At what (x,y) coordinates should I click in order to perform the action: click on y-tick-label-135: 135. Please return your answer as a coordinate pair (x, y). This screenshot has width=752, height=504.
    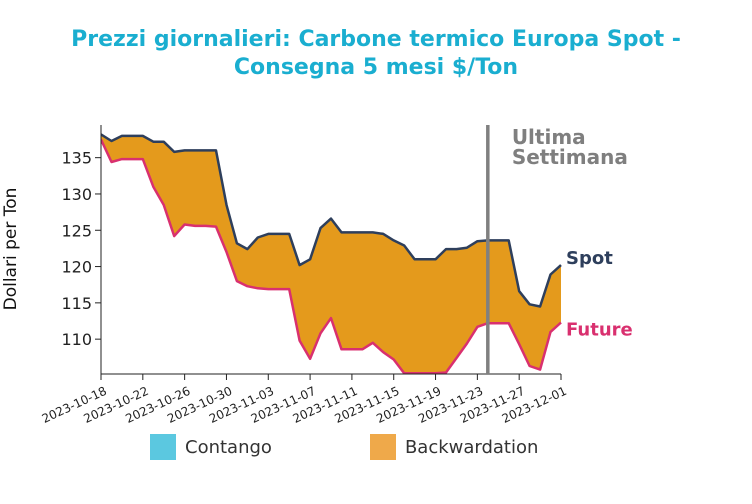
    Looking at the image, I should click on (76, 158).